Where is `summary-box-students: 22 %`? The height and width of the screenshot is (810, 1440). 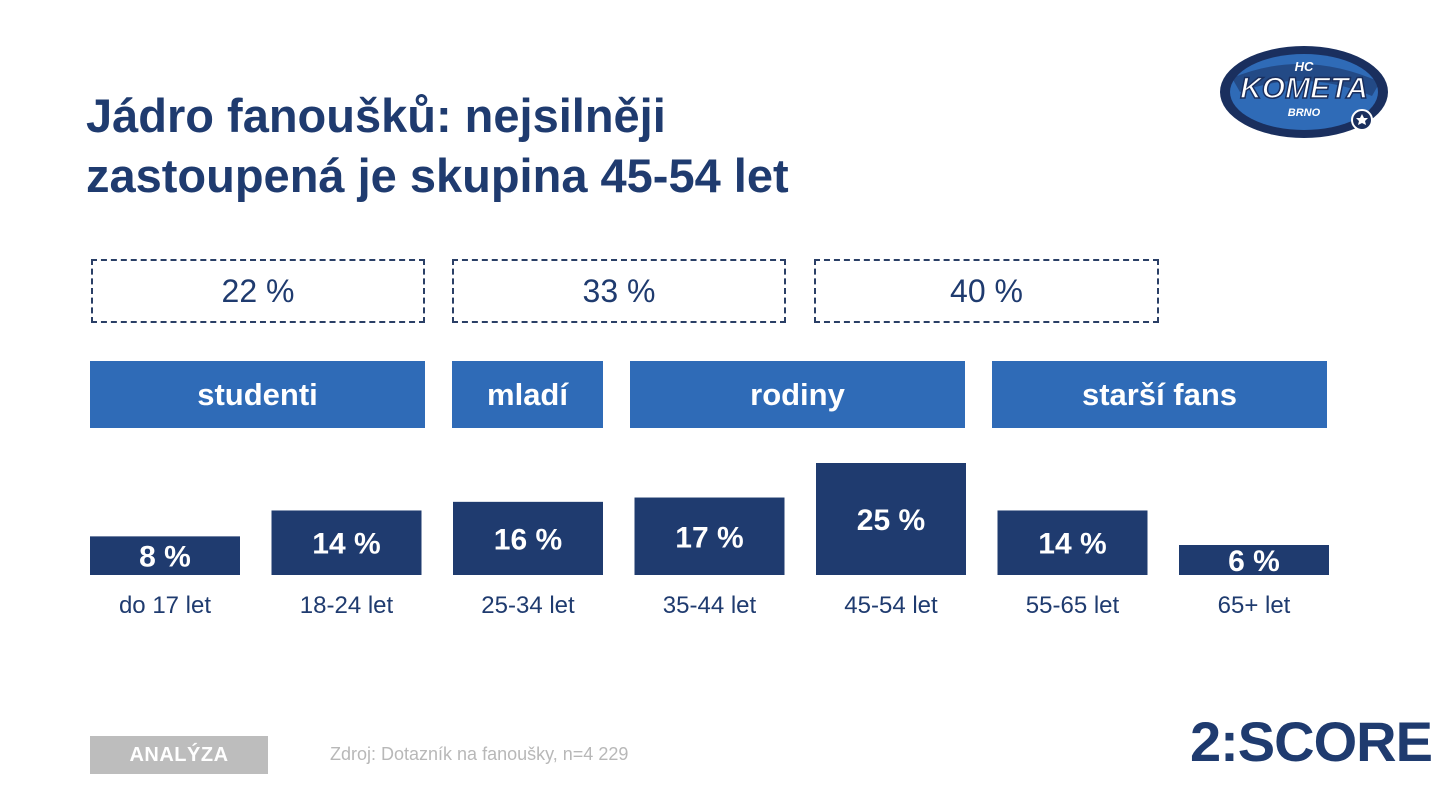 summary-box-students: 22 % is located at coordinates (258, 291).